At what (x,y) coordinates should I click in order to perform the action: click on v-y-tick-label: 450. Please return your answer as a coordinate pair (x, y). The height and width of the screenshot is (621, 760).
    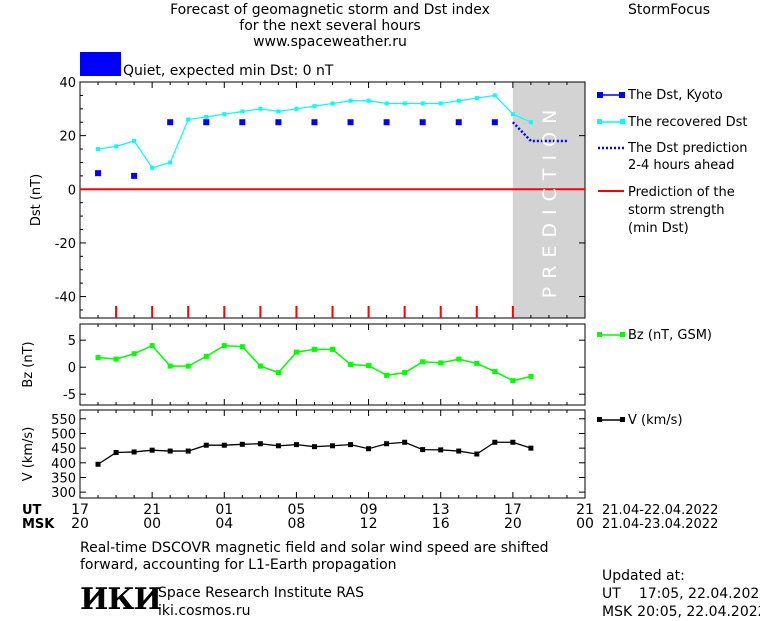
    Looking at the image, I should click on (63, 449).